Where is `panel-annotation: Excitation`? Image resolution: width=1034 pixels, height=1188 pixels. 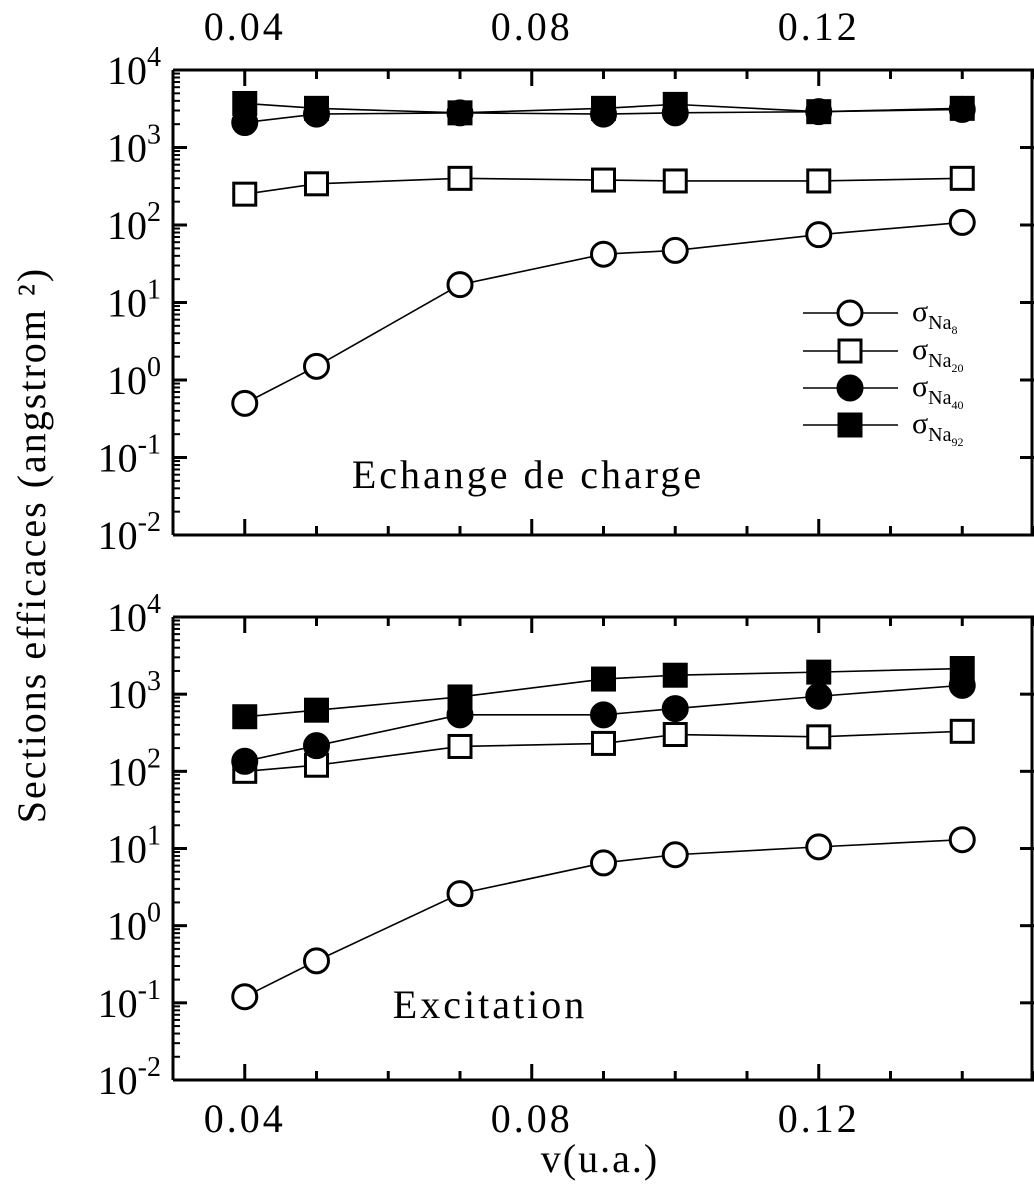
panel-annotation: Excitation is located at coordinates (490, 1004).